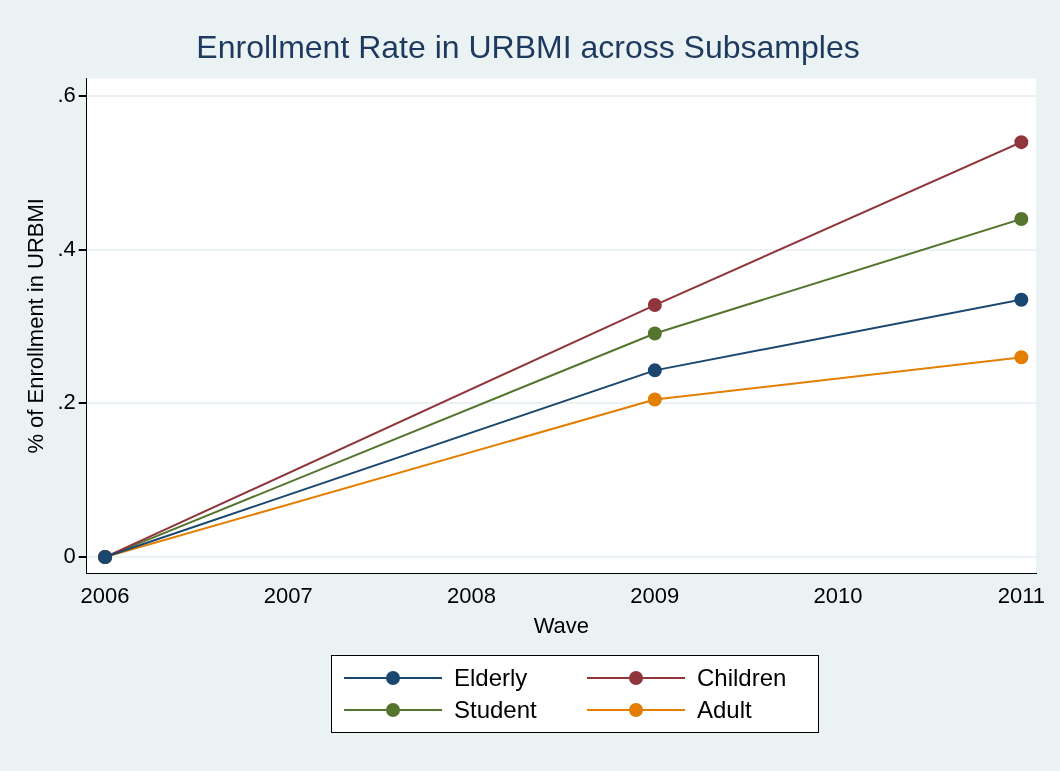 The width and height of the screenshot is (1060, 771). I want to click on y-axis-title: % of Enrollment in URBMI, so click(36, 326).